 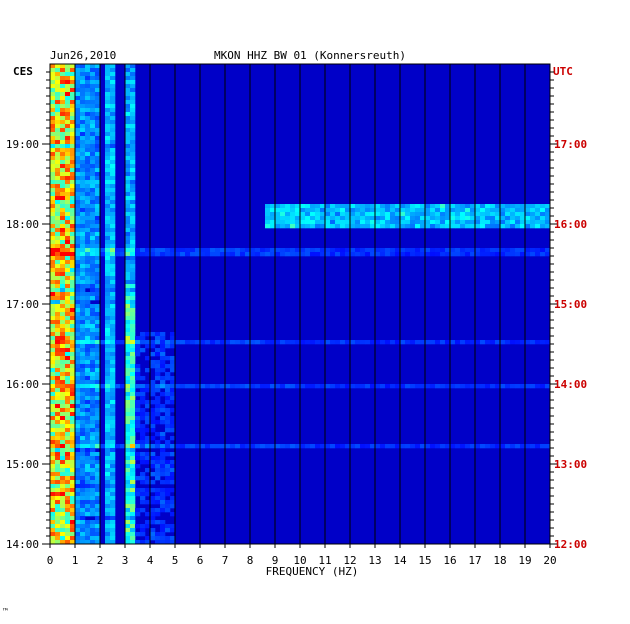 I want to click on x-tick-label: 7, so click(x=225, y=560).